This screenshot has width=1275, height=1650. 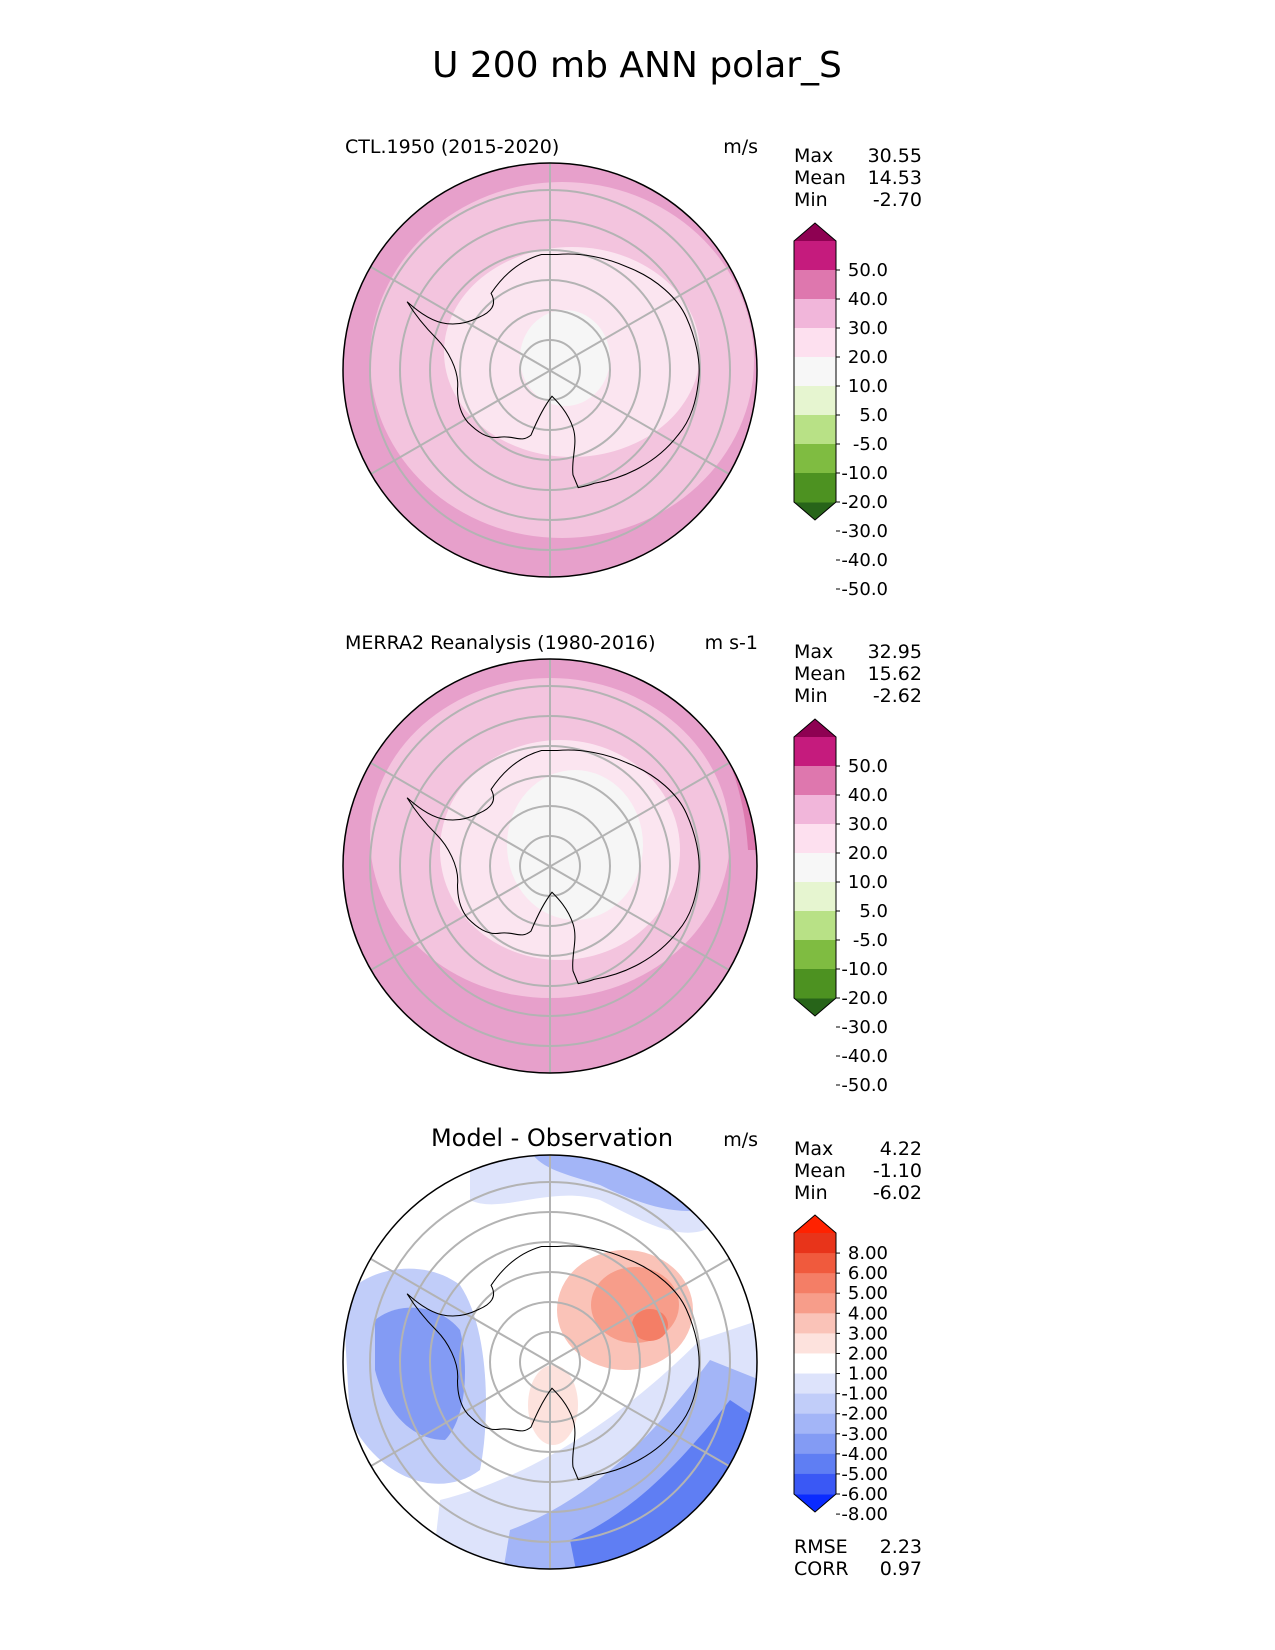 What do you see at coordinates (868, 882) in the screenshot?
I see `colorbar-tick-label: 10.0` at bounding box center [868, 882].